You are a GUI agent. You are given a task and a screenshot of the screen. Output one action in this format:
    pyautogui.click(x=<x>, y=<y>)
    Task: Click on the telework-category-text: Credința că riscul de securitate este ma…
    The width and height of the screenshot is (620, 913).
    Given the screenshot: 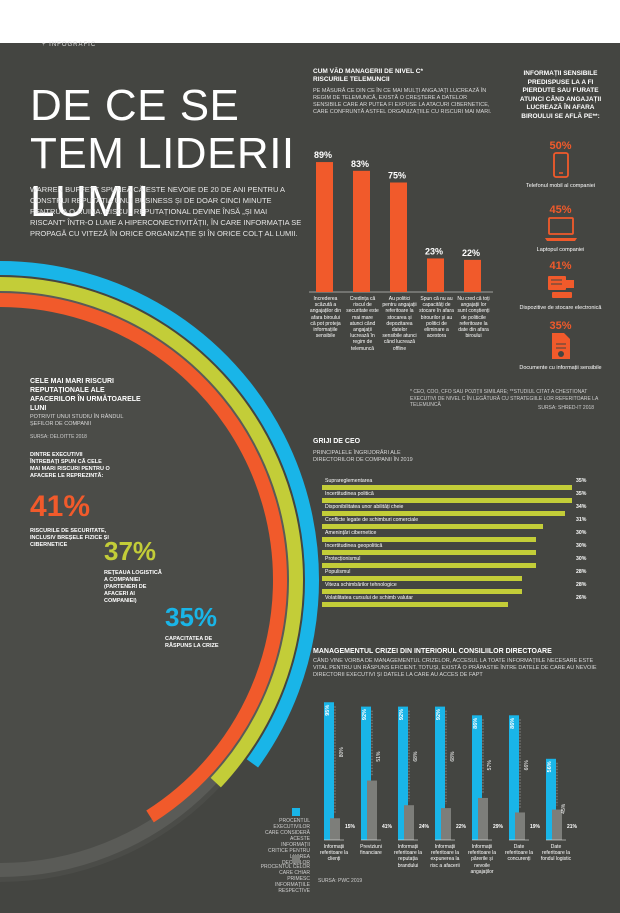 What is the action you would take?
    pyautogui.click(x=362, y=324)
    